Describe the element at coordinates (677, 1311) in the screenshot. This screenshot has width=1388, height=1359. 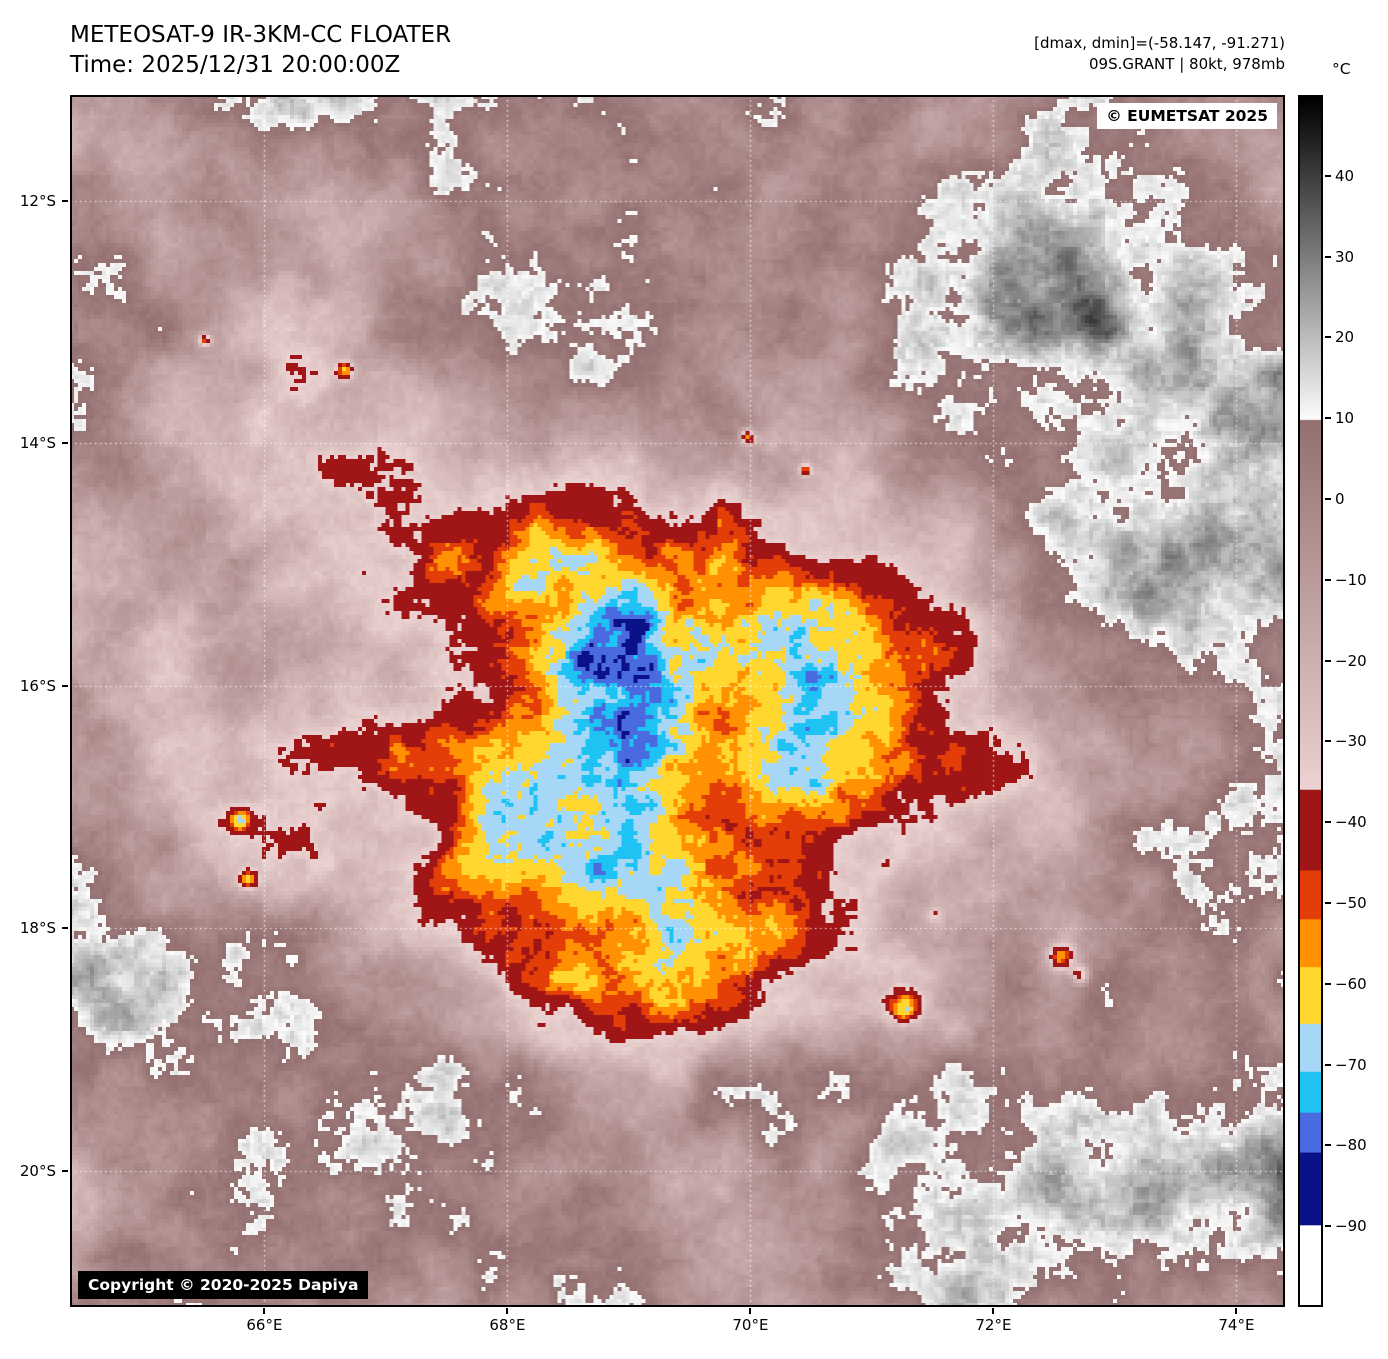
I see `lon-axis-ticks` at that location.